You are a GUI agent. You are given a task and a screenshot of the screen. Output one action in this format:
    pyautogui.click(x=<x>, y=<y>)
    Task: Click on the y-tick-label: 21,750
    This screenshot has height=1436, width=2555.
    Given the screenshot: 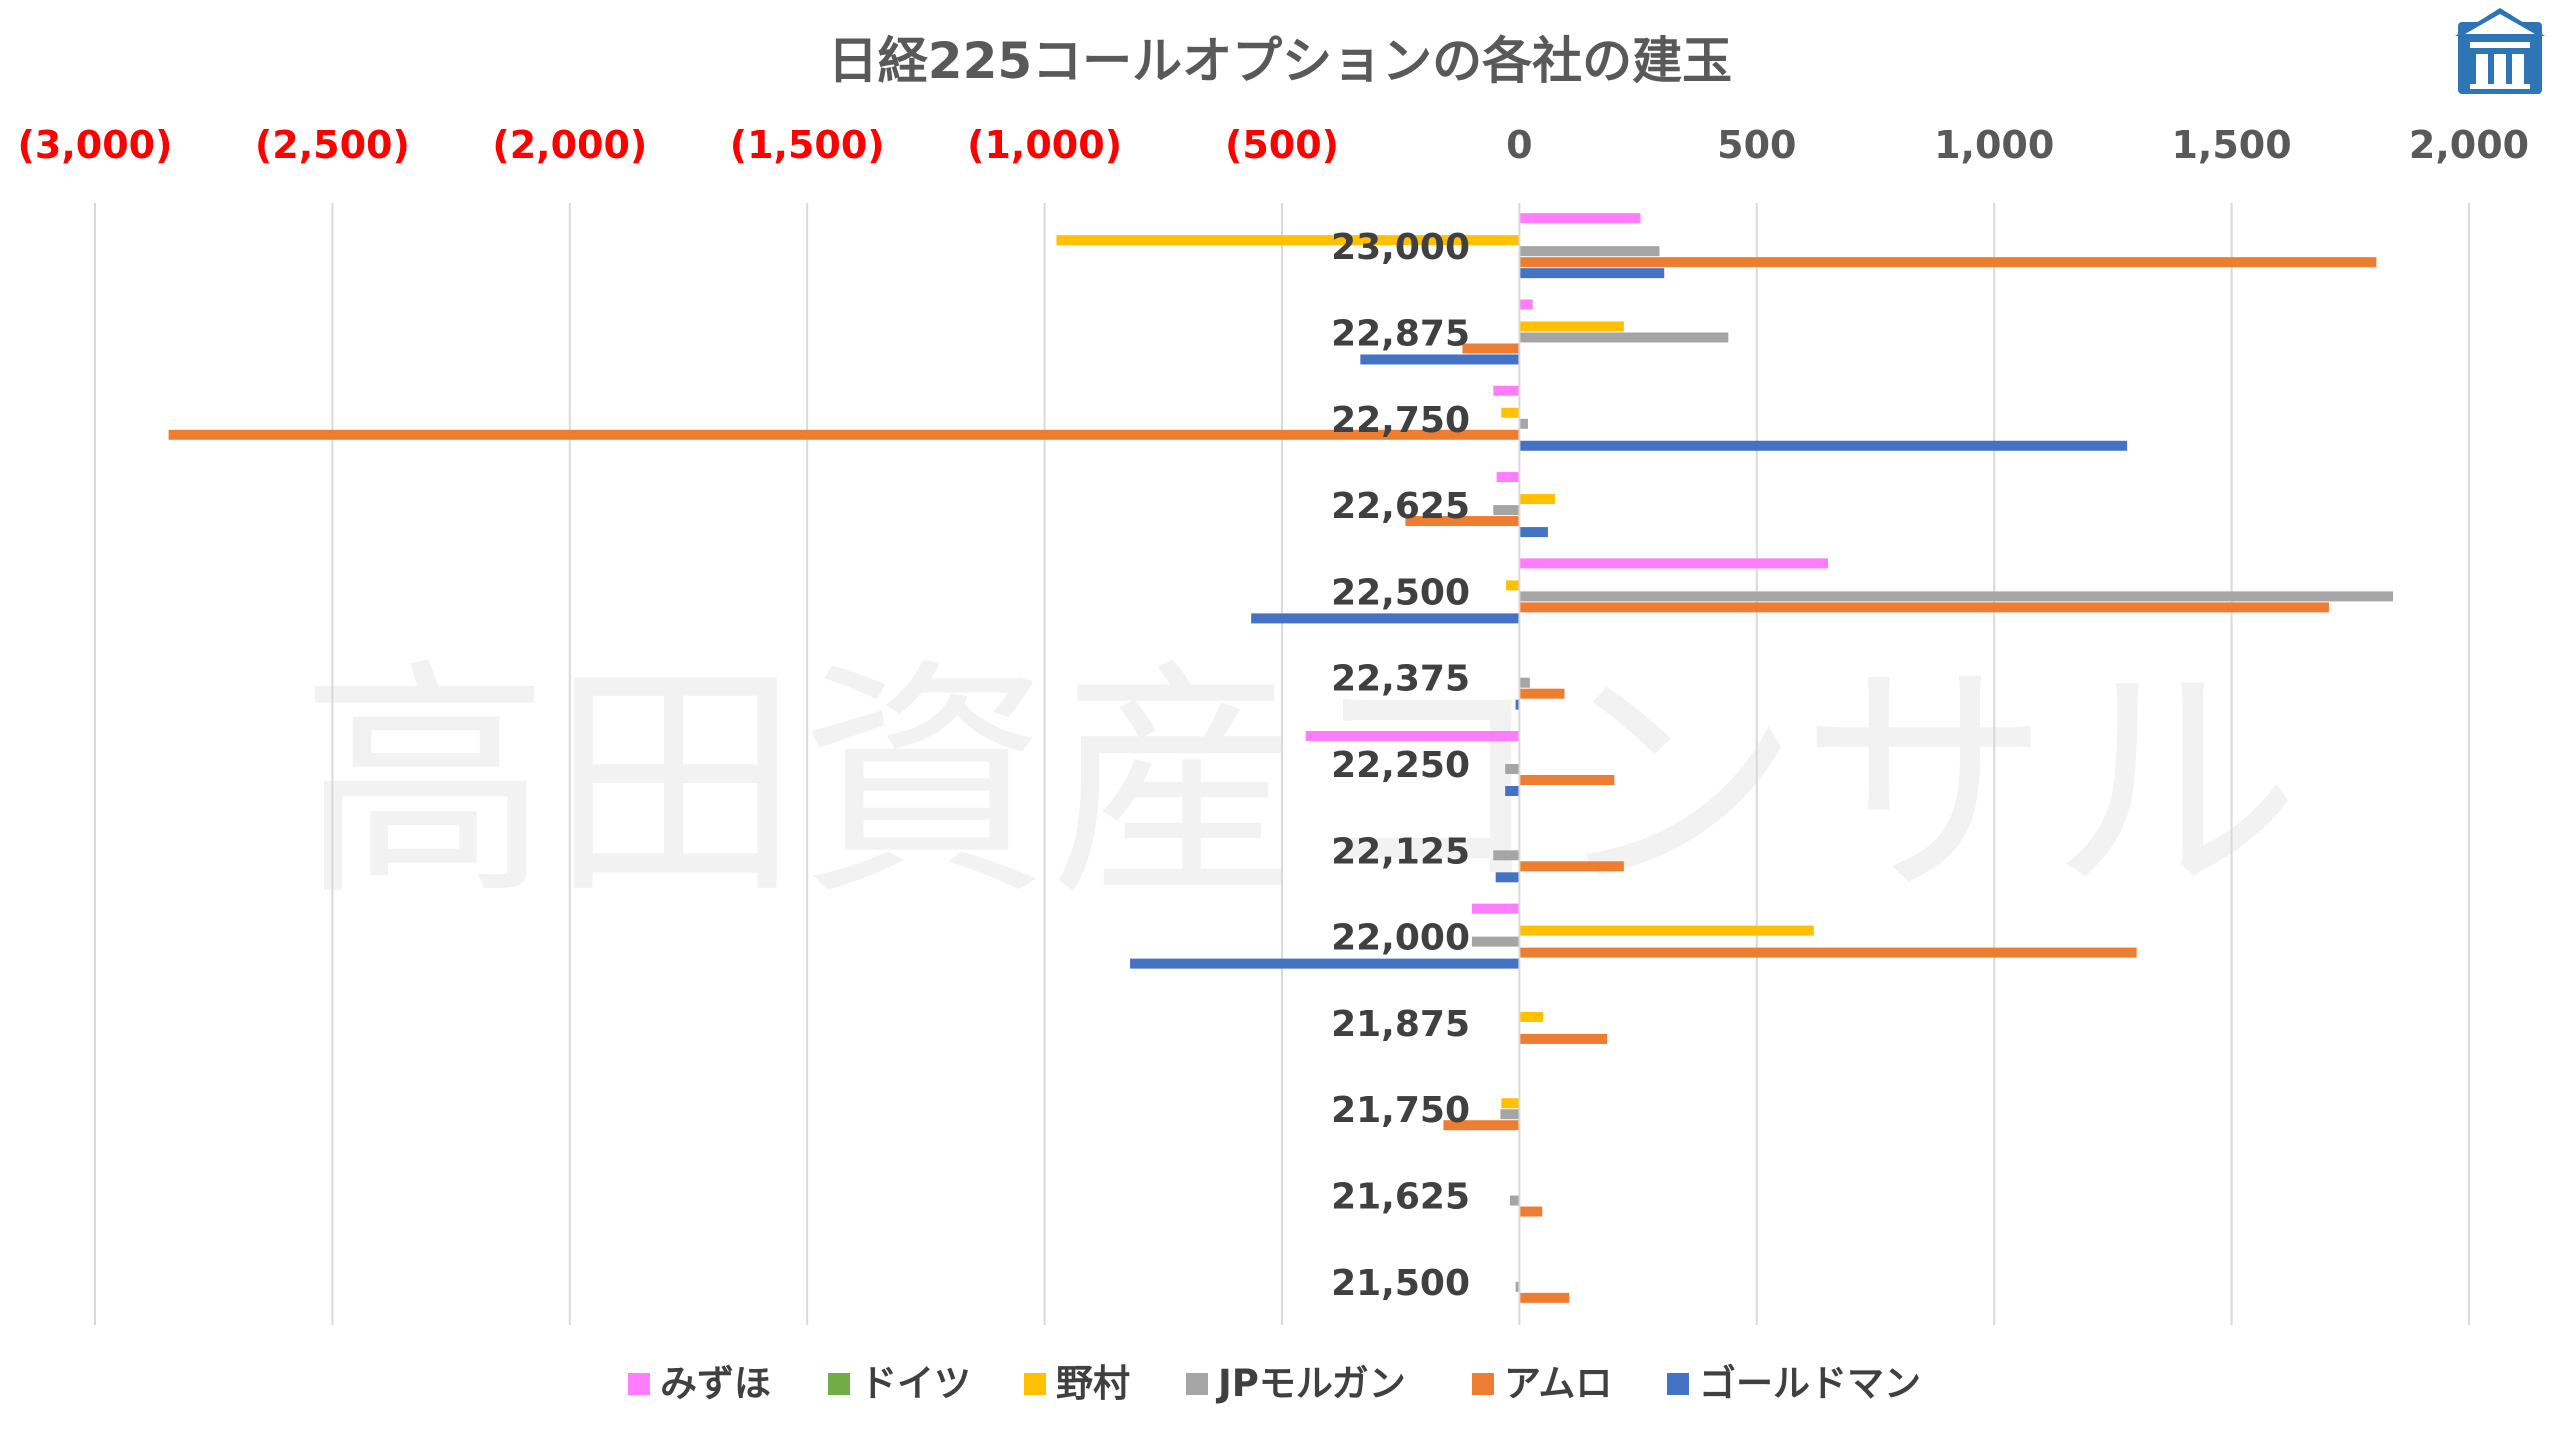 What is the action you would take?
    pyautogui.click(x=1400, y=1110)
    